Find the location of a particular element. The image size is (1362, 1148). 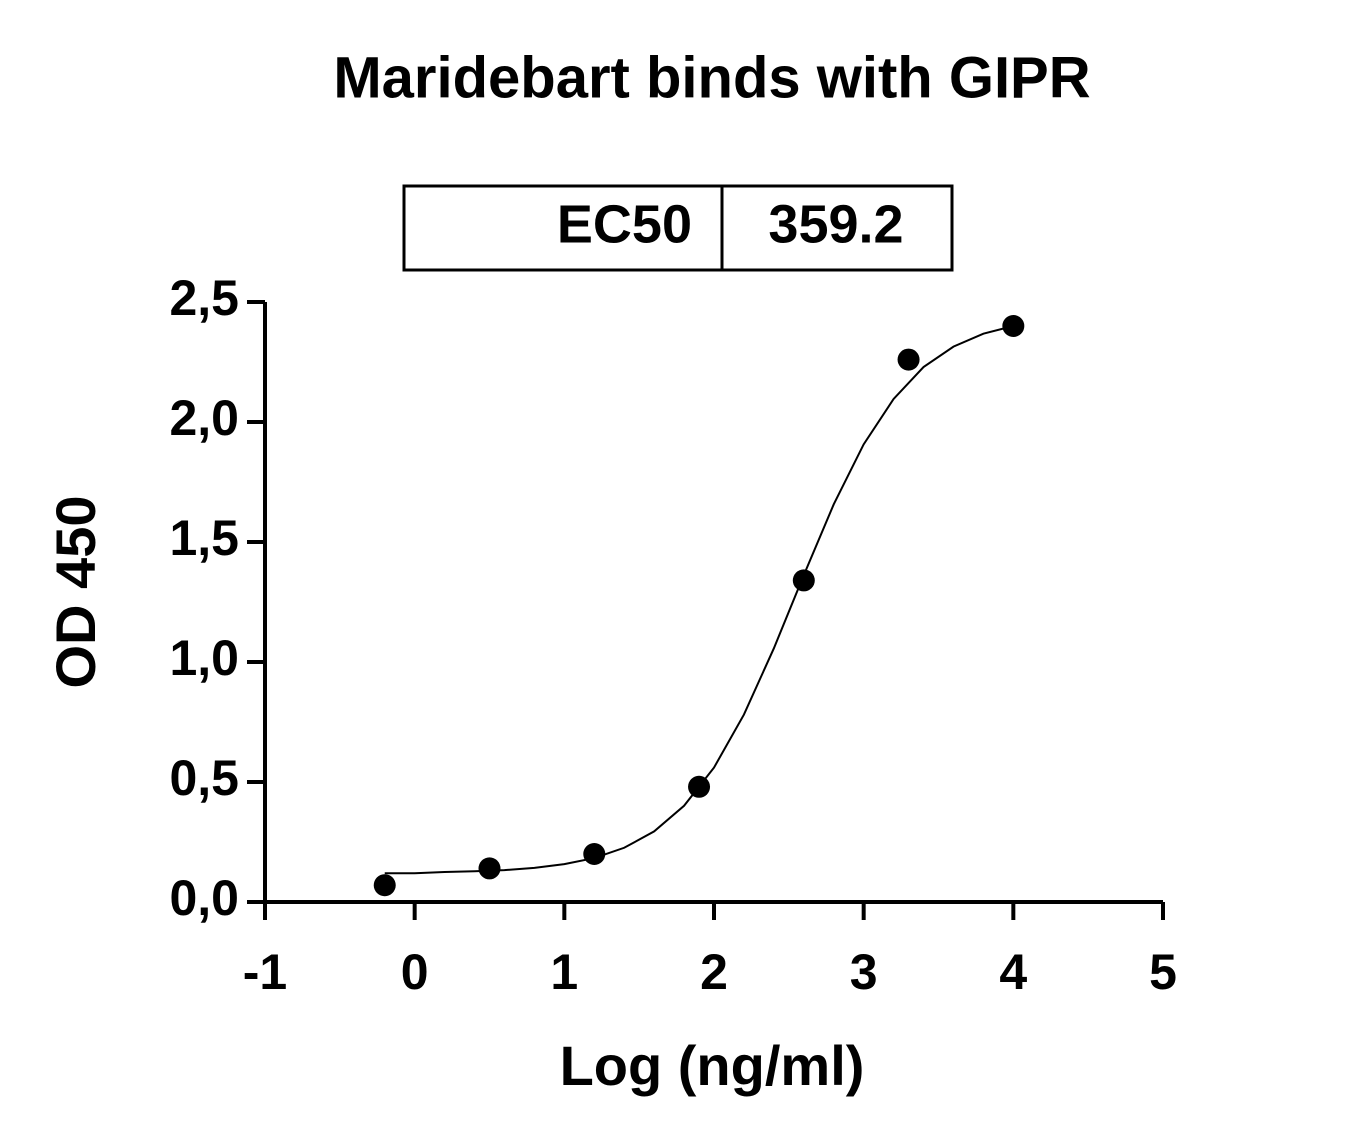

y-tick-label: 0,0 is located at coordinates (204, 898).